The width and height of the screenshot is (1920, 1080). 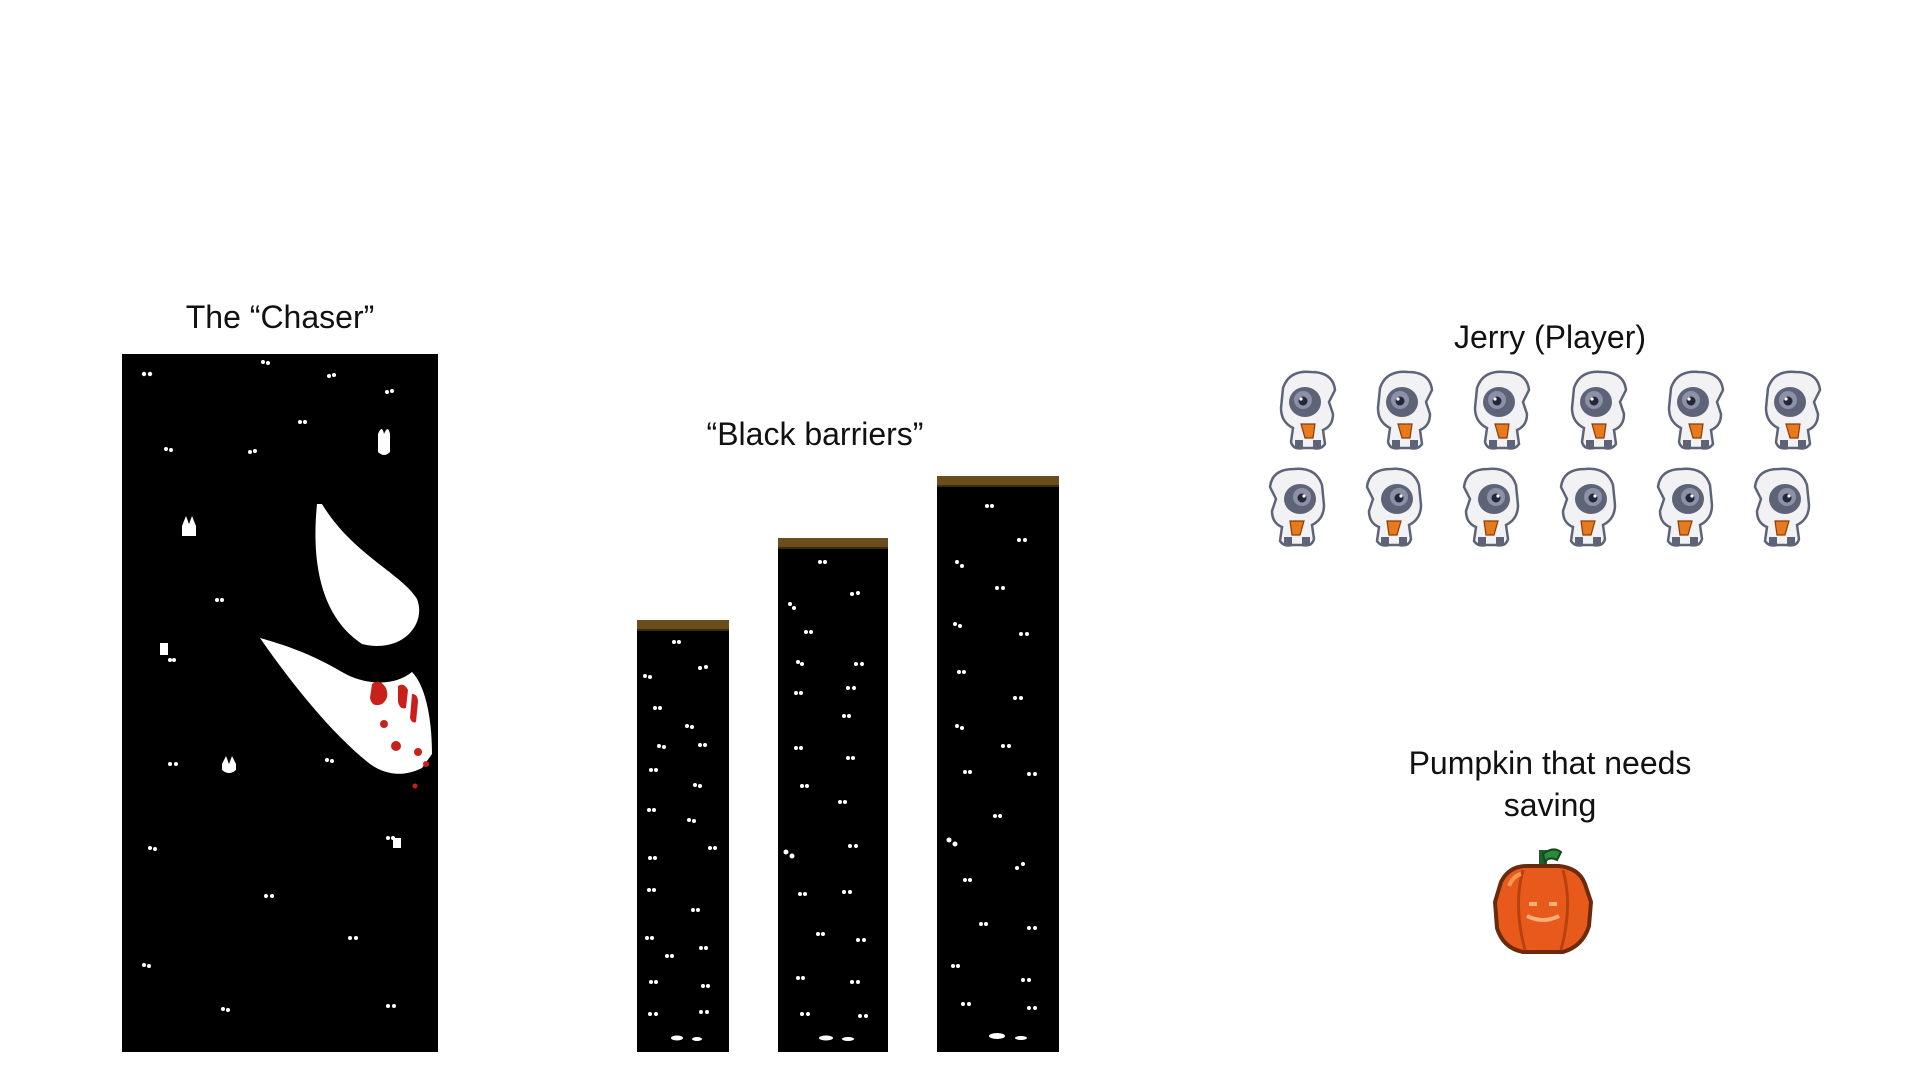 I want to click on barrier-pillar-tall, so click(x=998, y=764).